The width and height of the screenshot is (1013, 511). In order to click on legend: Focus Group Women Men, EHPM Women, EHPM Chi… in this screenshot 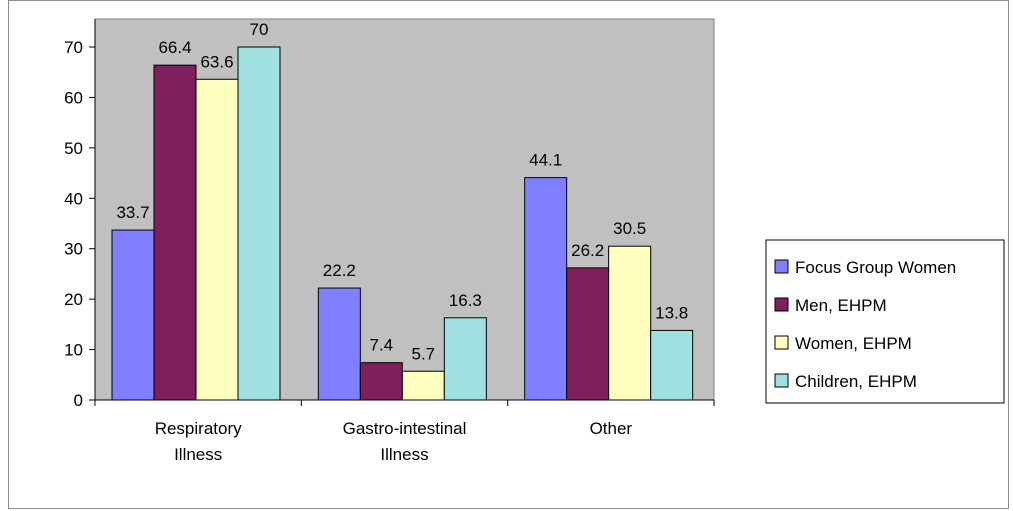, I will do `click(885, 321)`.